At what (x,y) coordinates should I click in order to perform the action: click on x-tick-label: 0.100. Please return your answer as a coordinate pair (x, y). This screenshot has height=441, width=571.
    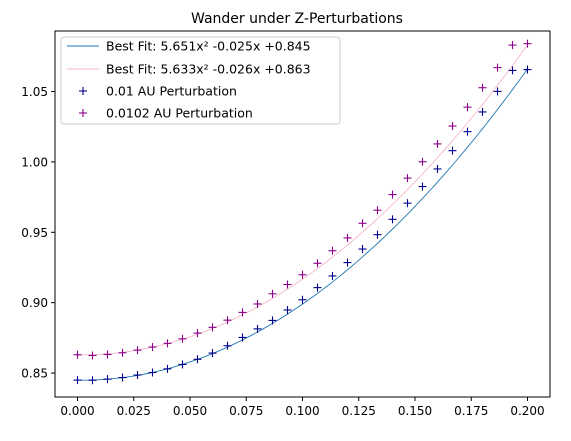
    Looking at the image, I should click on (302, 411).